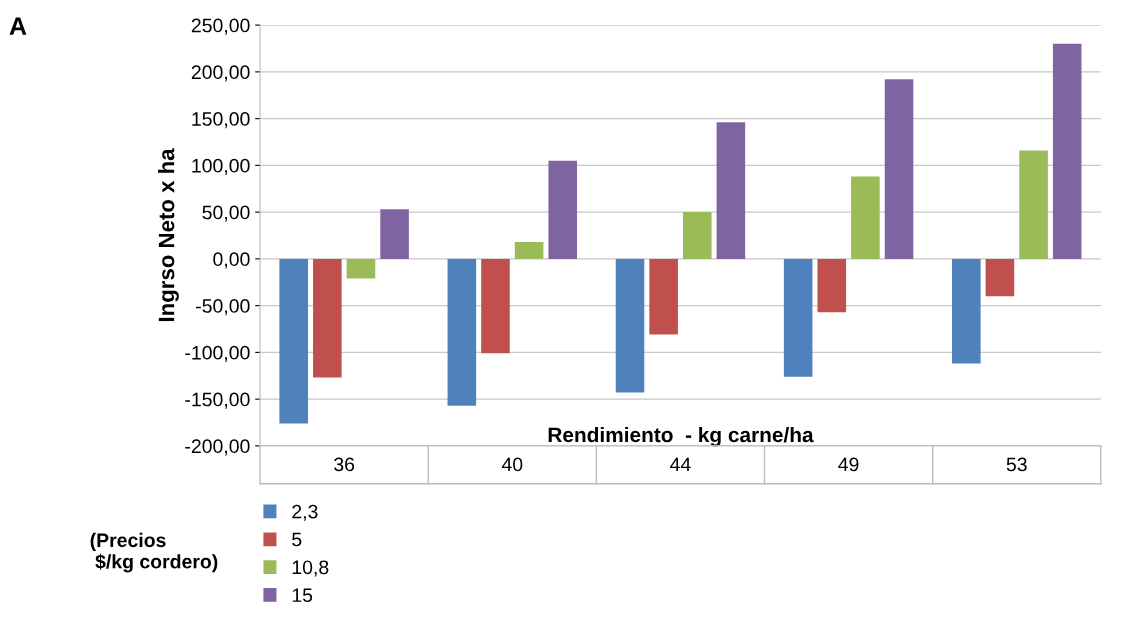 The height and width of the screenshot is (628, 1121). I want to click on x-tick-label: 40, so click(512, 464).